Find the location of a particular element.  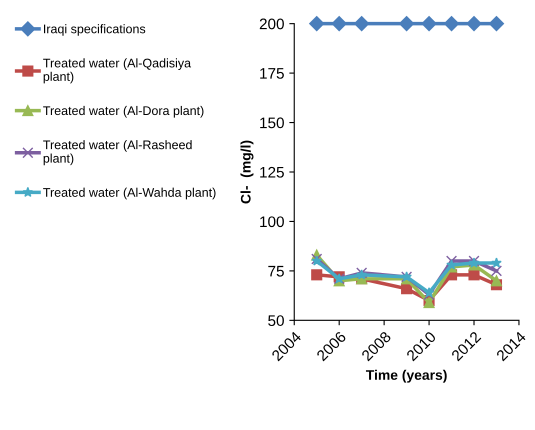

y-tick-label: 75 is located at coordinates (276, 271).